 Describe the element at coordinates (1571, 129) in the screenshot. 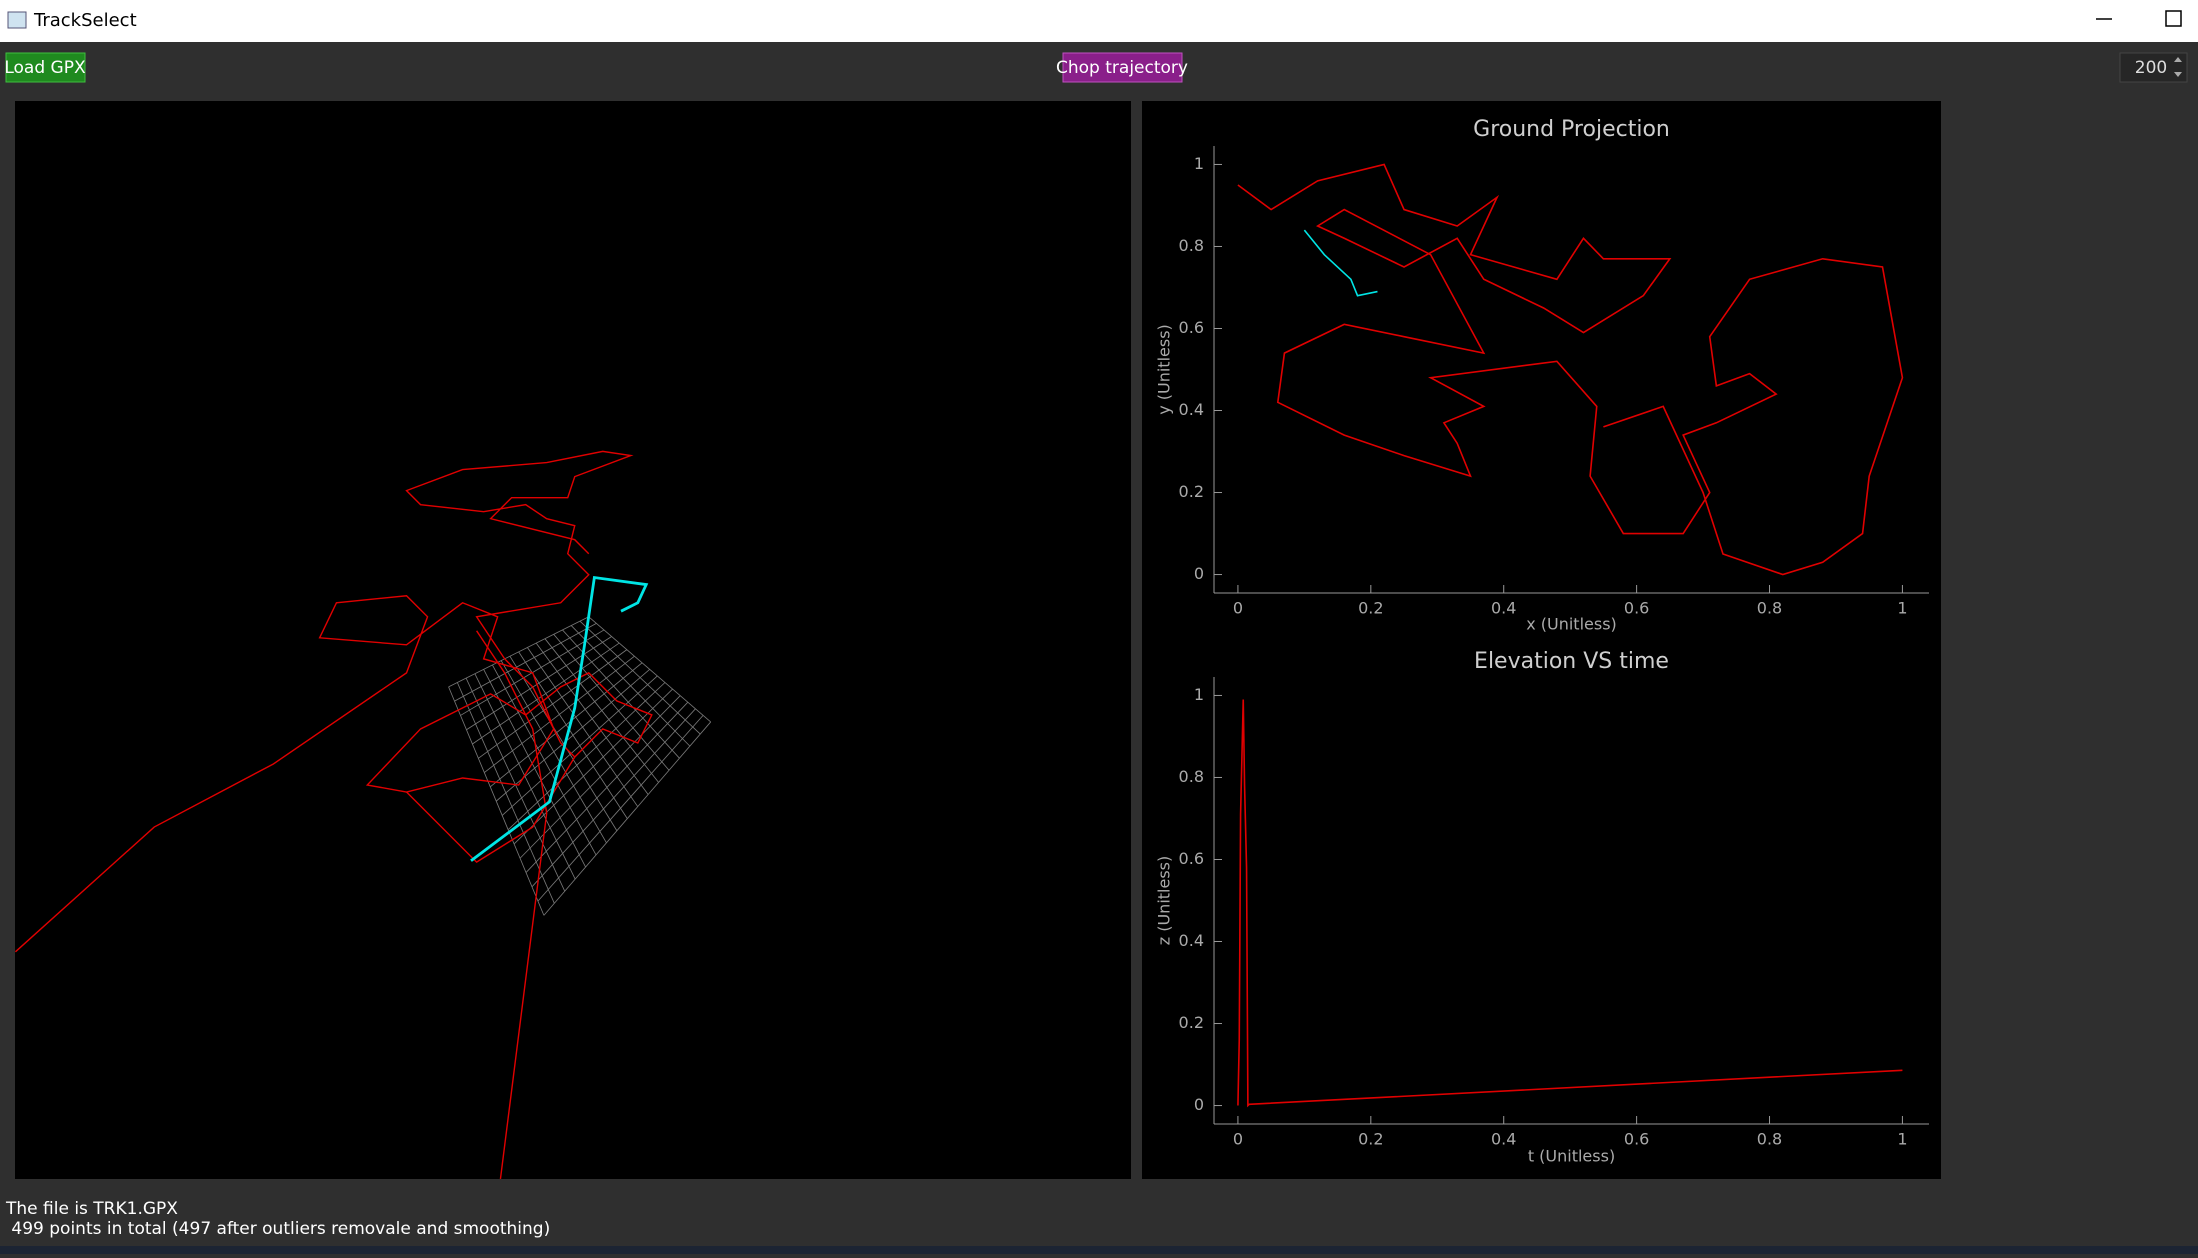

I see `plot-title: Ground Projection` at that location.